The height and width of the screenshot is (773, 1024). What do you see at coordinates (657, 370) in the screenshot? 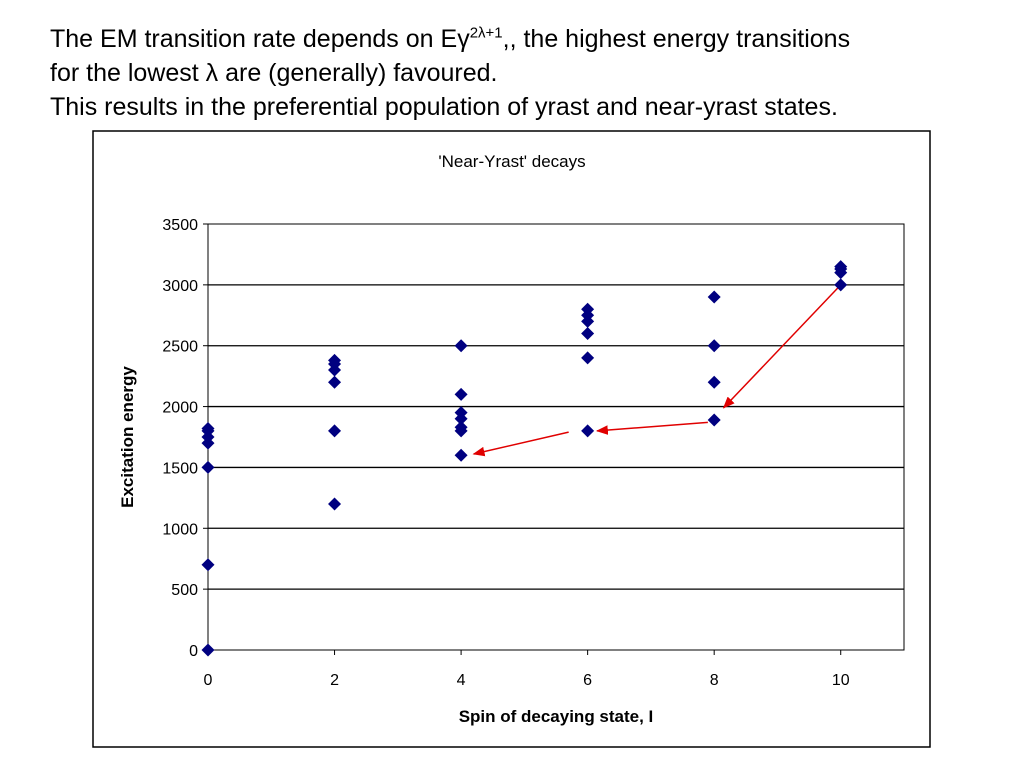
I see `arrow-annotations` at bounding box center [657, 370].